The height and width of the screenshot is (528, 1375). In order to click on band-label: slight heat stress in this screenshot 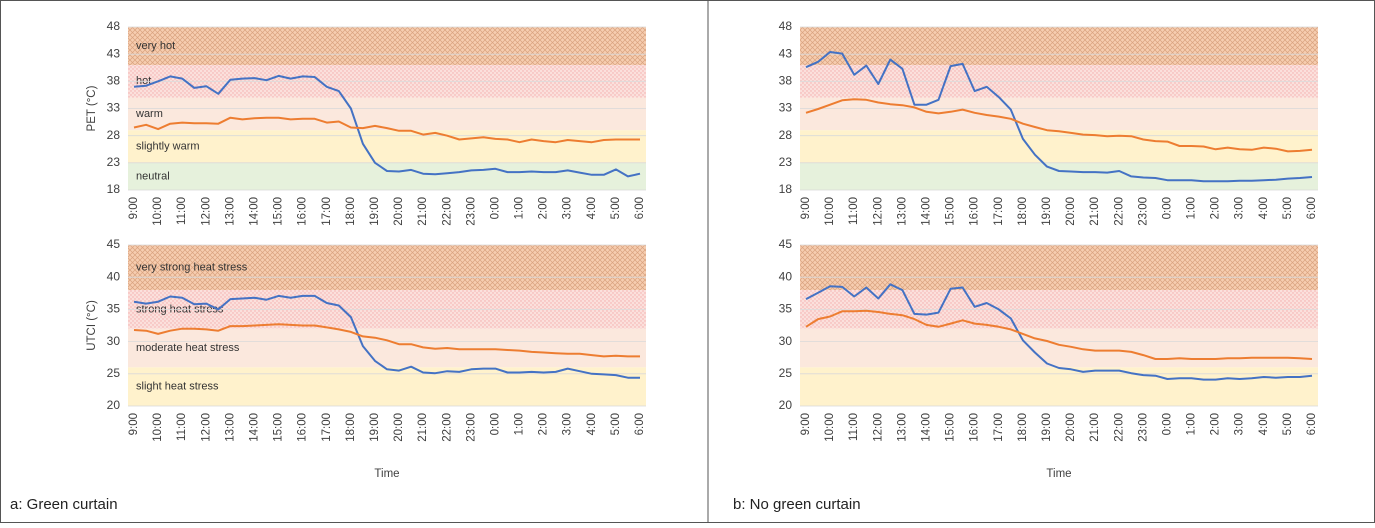, I will do `click(177, 387)`.